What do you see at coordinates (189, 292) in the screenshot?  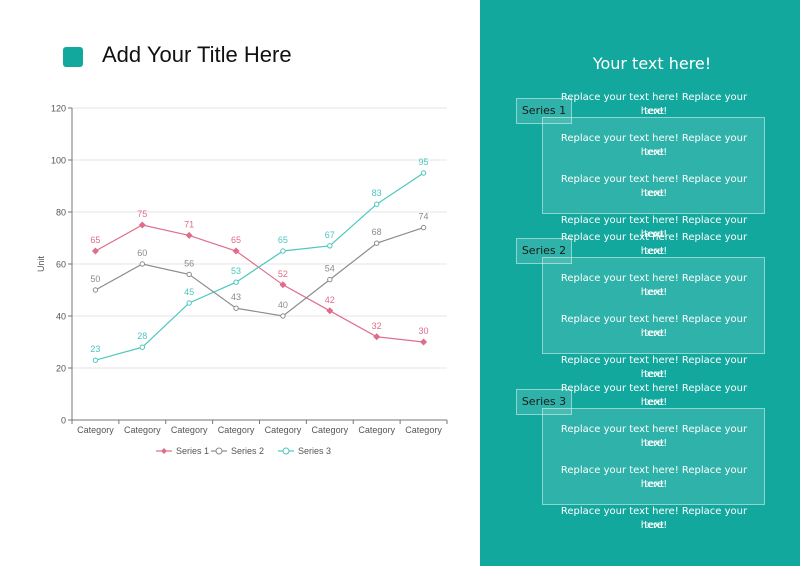 I see `data-label: 45` at bounding box center [189, 292].